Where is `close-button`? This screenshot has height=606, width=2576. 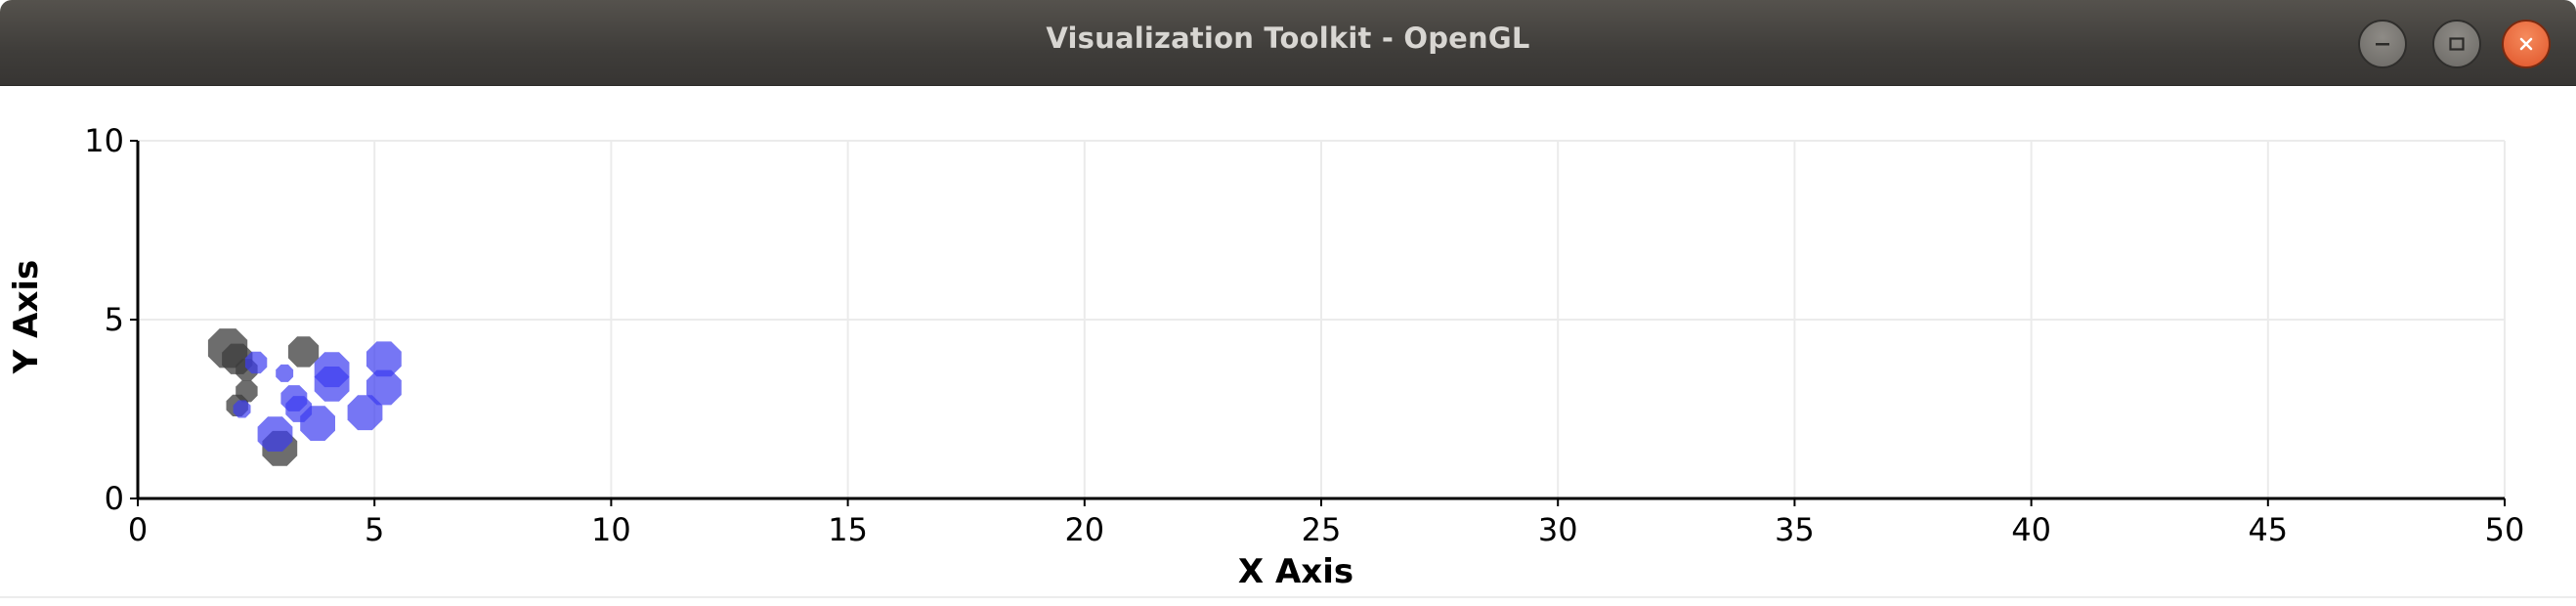 close-button is located at coordinates (2526, 44).